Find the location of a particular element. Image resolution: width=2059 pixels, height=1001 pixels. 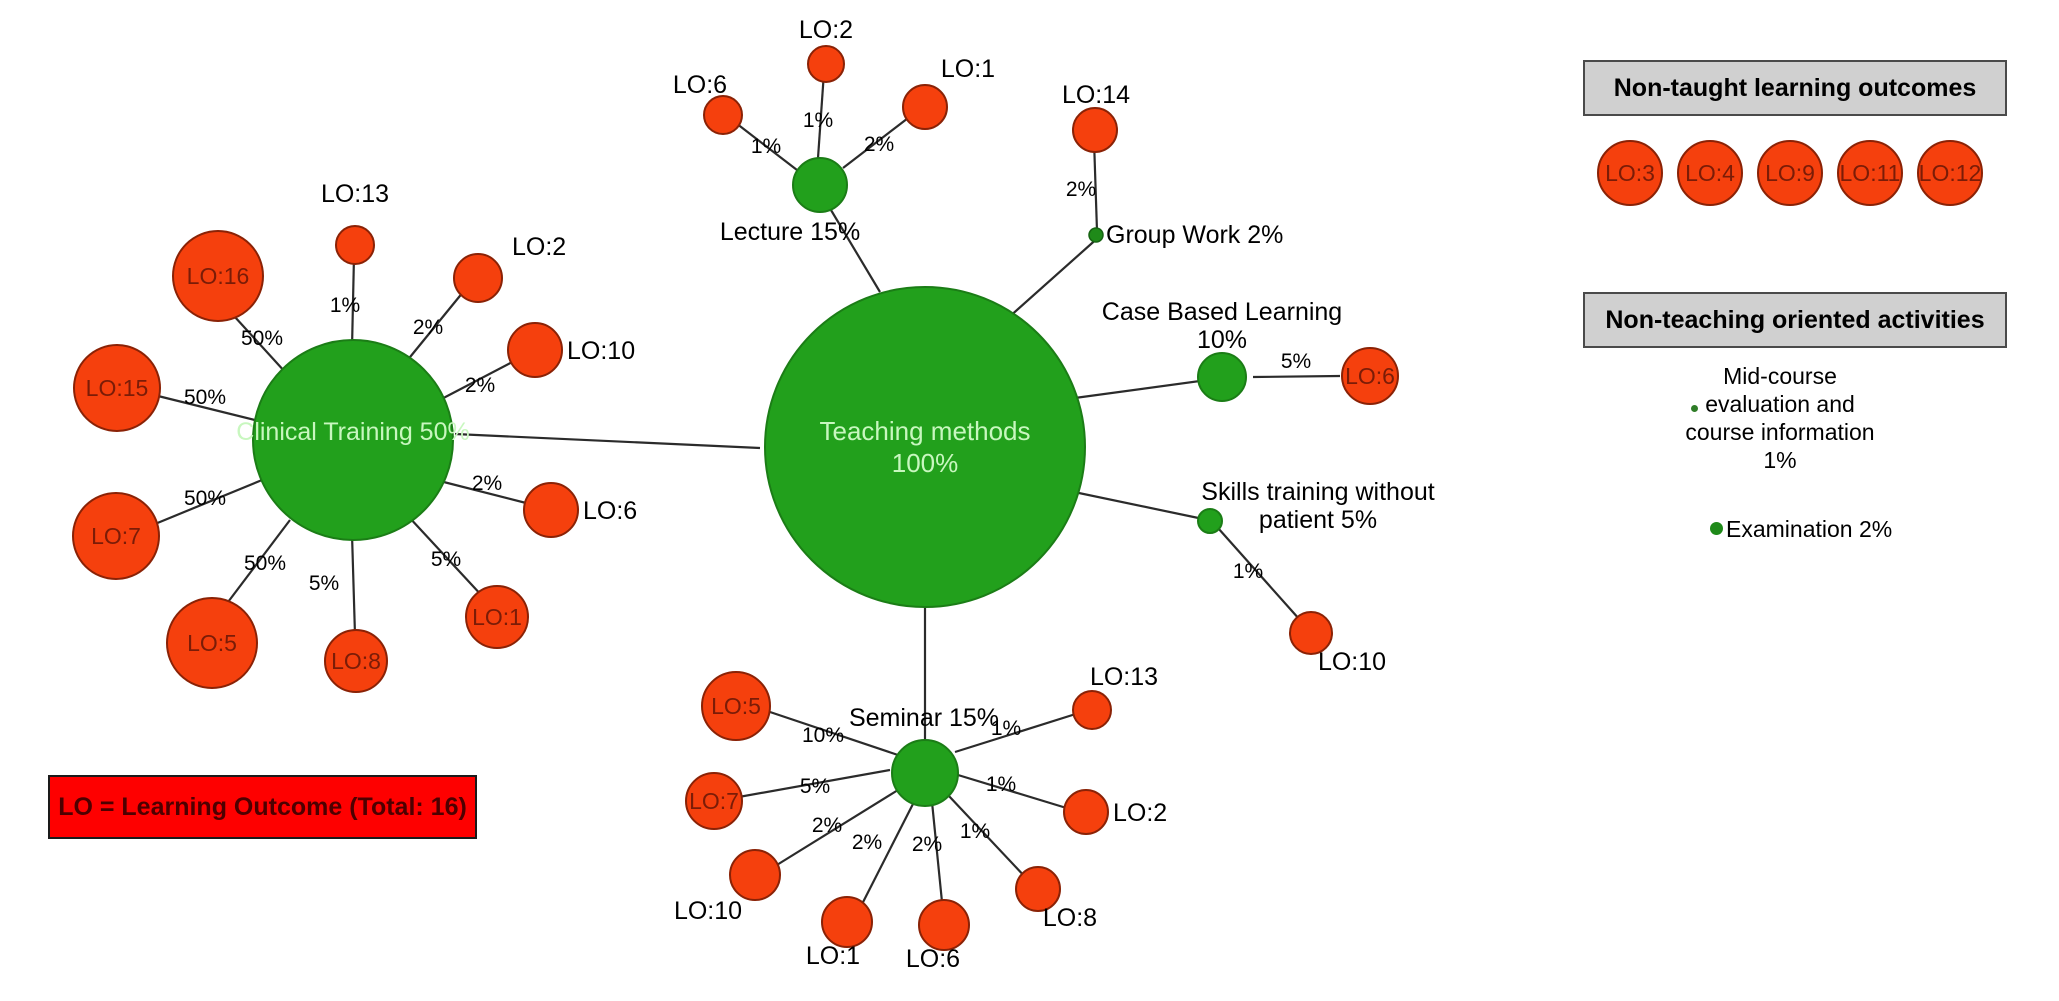

legend-lo12: LO:12 is located at coordinates (1950, 173).